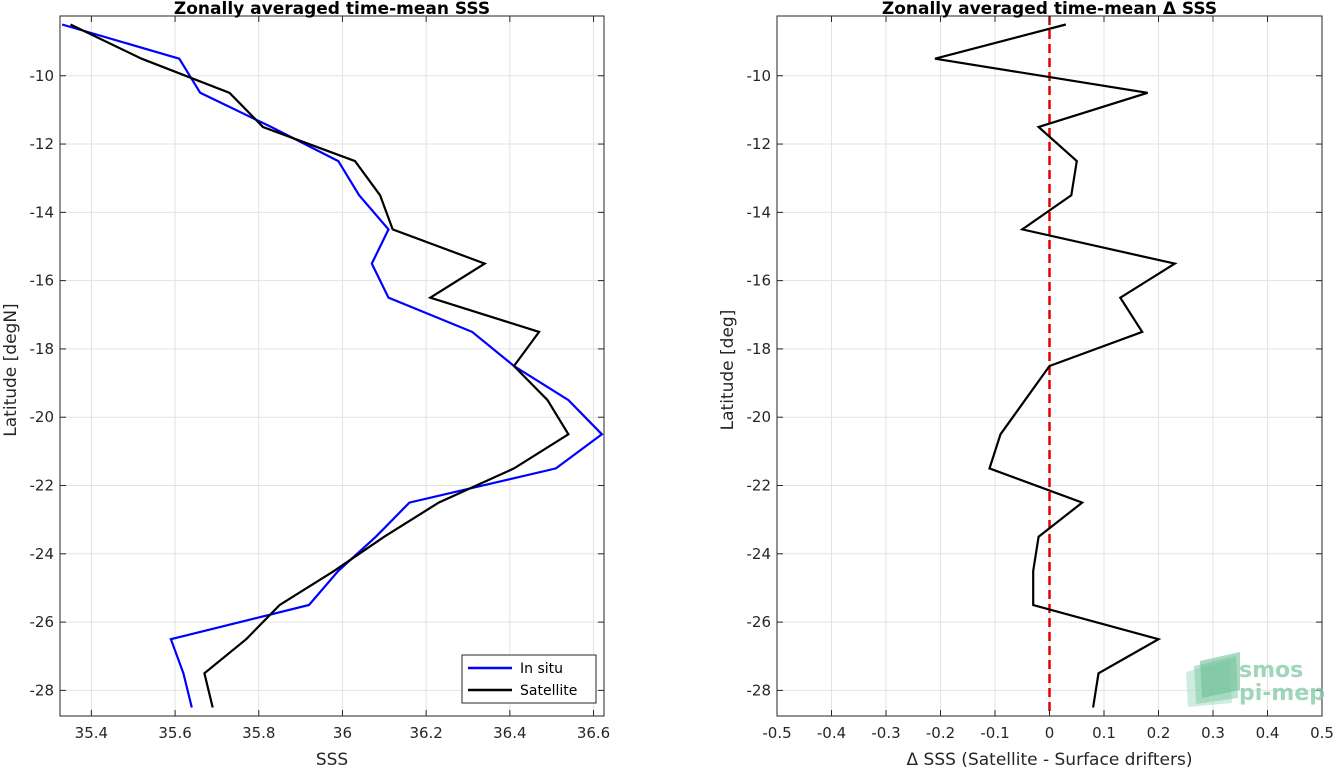 This screenshot has height=769, width=1336. I want to click on x-tick-label: 36.6, so click(593, 733).